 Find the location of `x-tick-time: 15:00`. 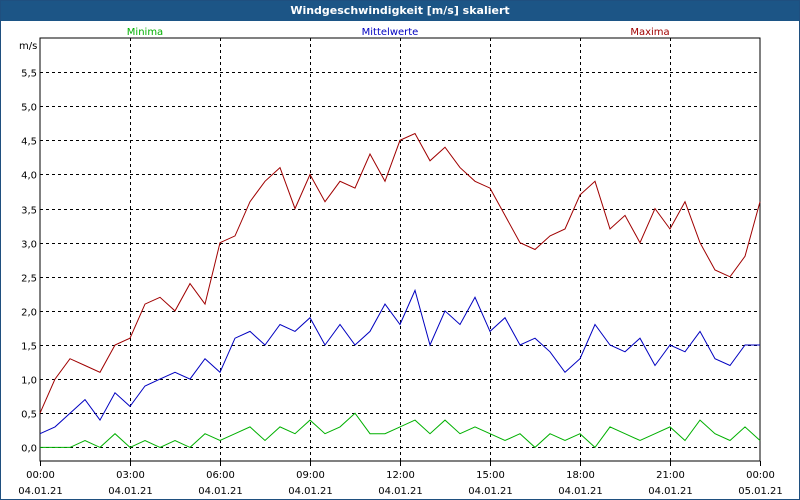

x-tick-time: 15:00 is located at coordinates (490, 475).